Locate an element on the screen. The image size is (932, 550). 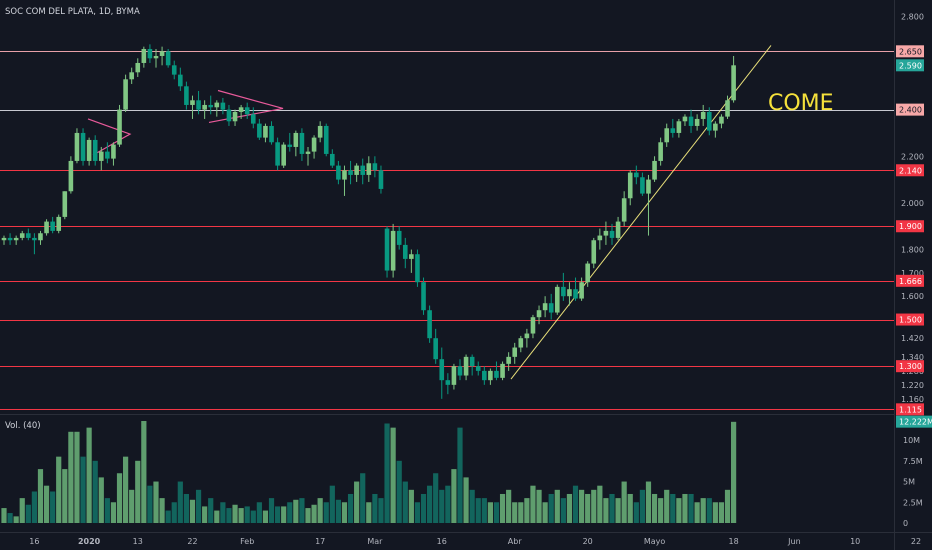
price-tick-label: 1.420 is located at coordinates (912, 338).